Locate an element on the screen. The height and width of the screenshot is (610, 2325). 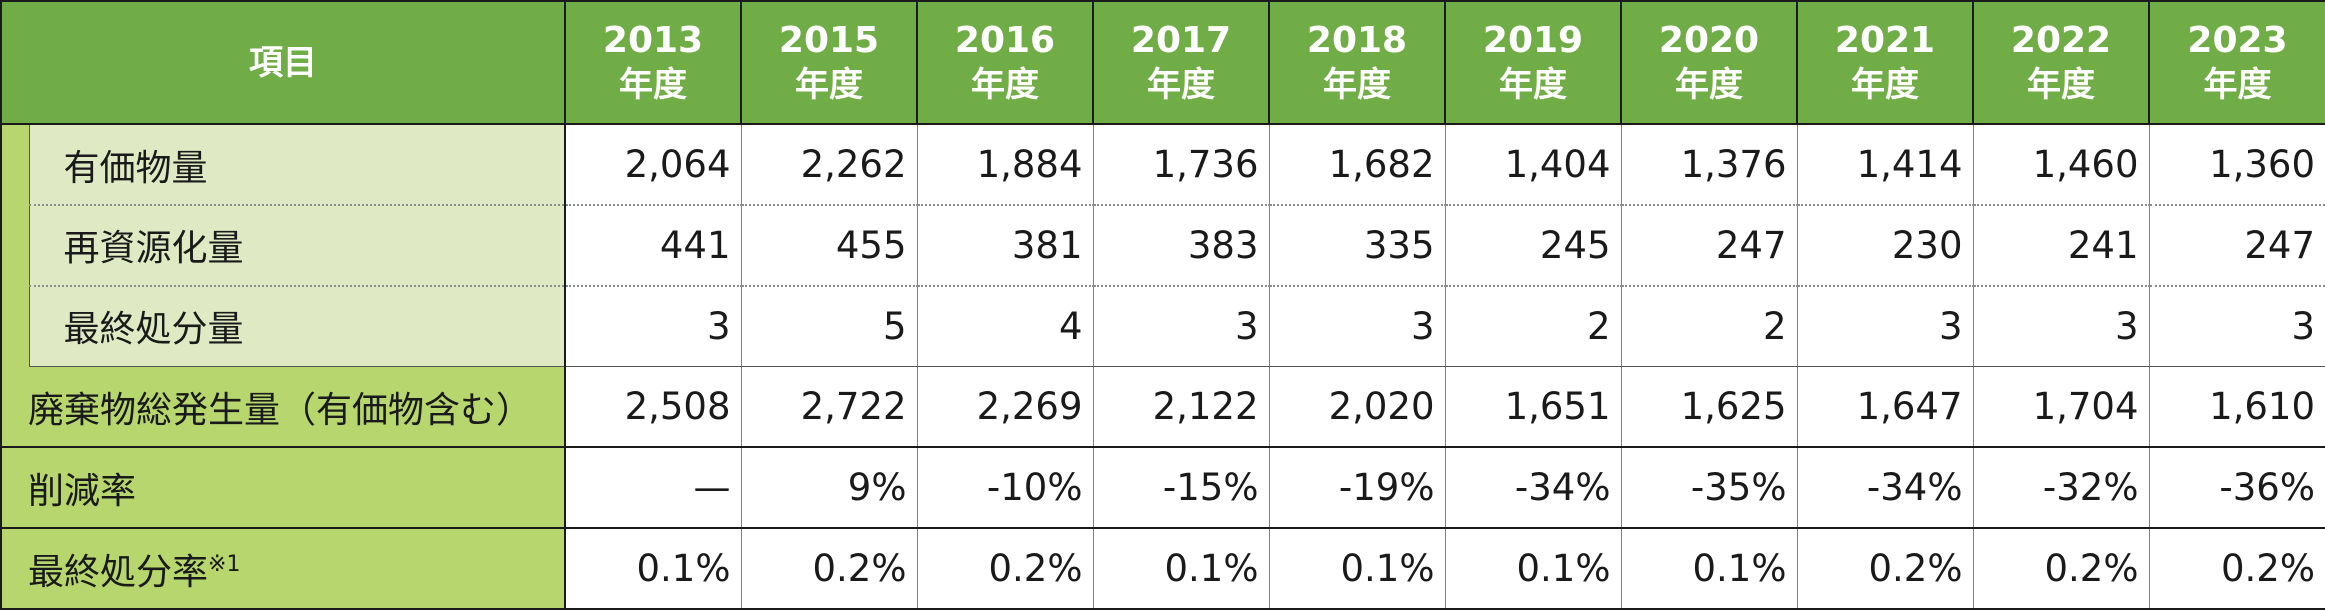
row-label-with-note: 最終処分率※1 is located at coordinates (283, 569).